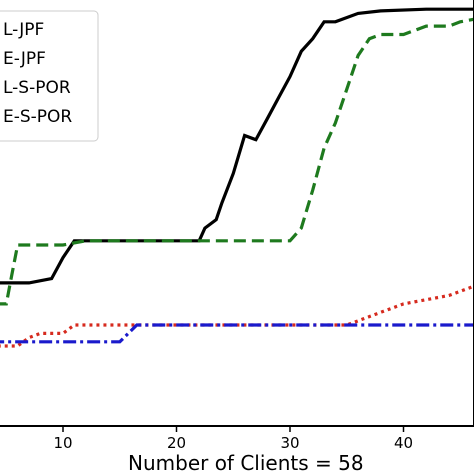 The height and width of the screenshot is (474, 474). What do you see at coordinates (24, 59) in the screenshot?
I see `legend-entry-e-jpf: E-JPF` at bounding box center [24, 59].